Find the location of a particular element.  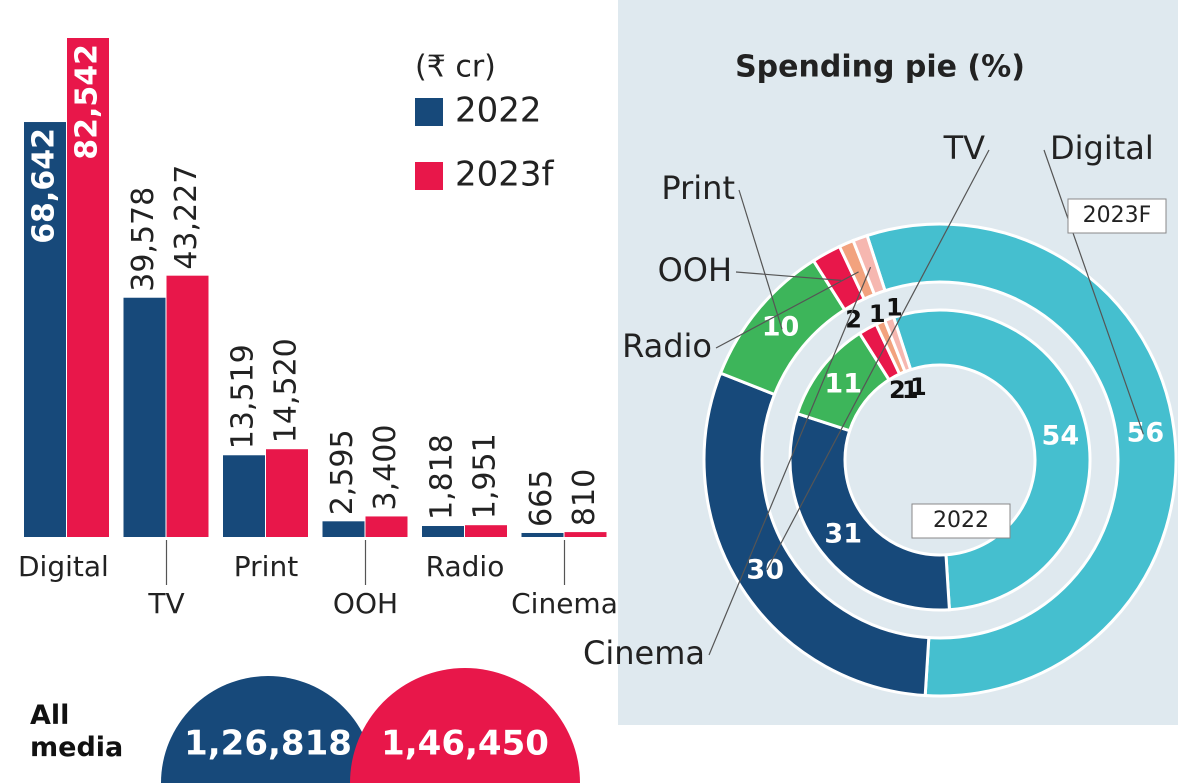

total-value: 1,46,450 is located at coordinates (465, 744).